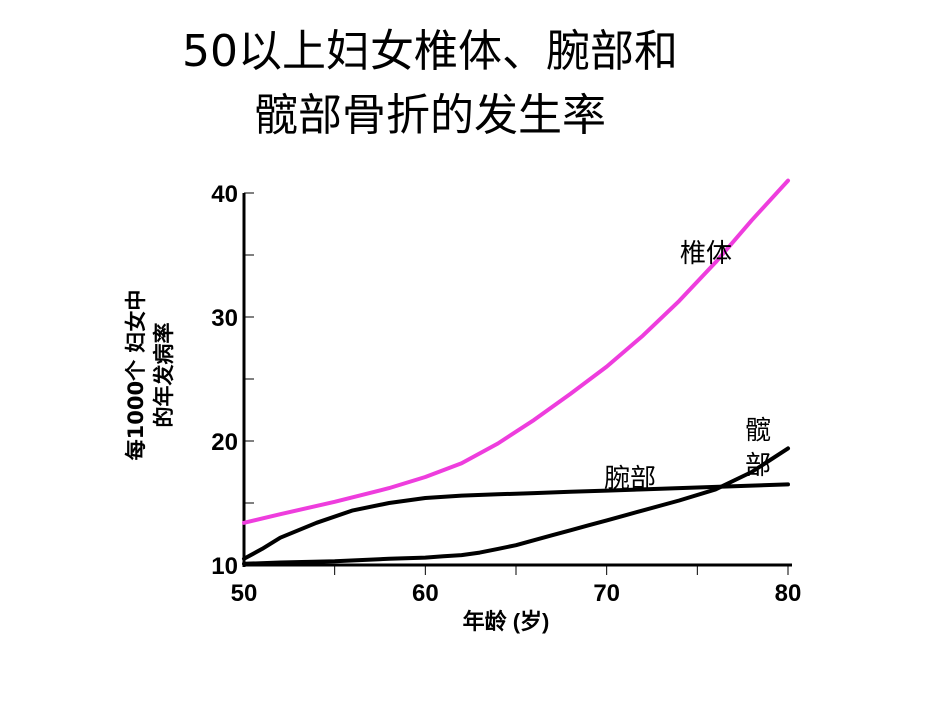 This screenshot has height=705, width=952. I want to click on x-tick-label: 80, so click(788, 593).